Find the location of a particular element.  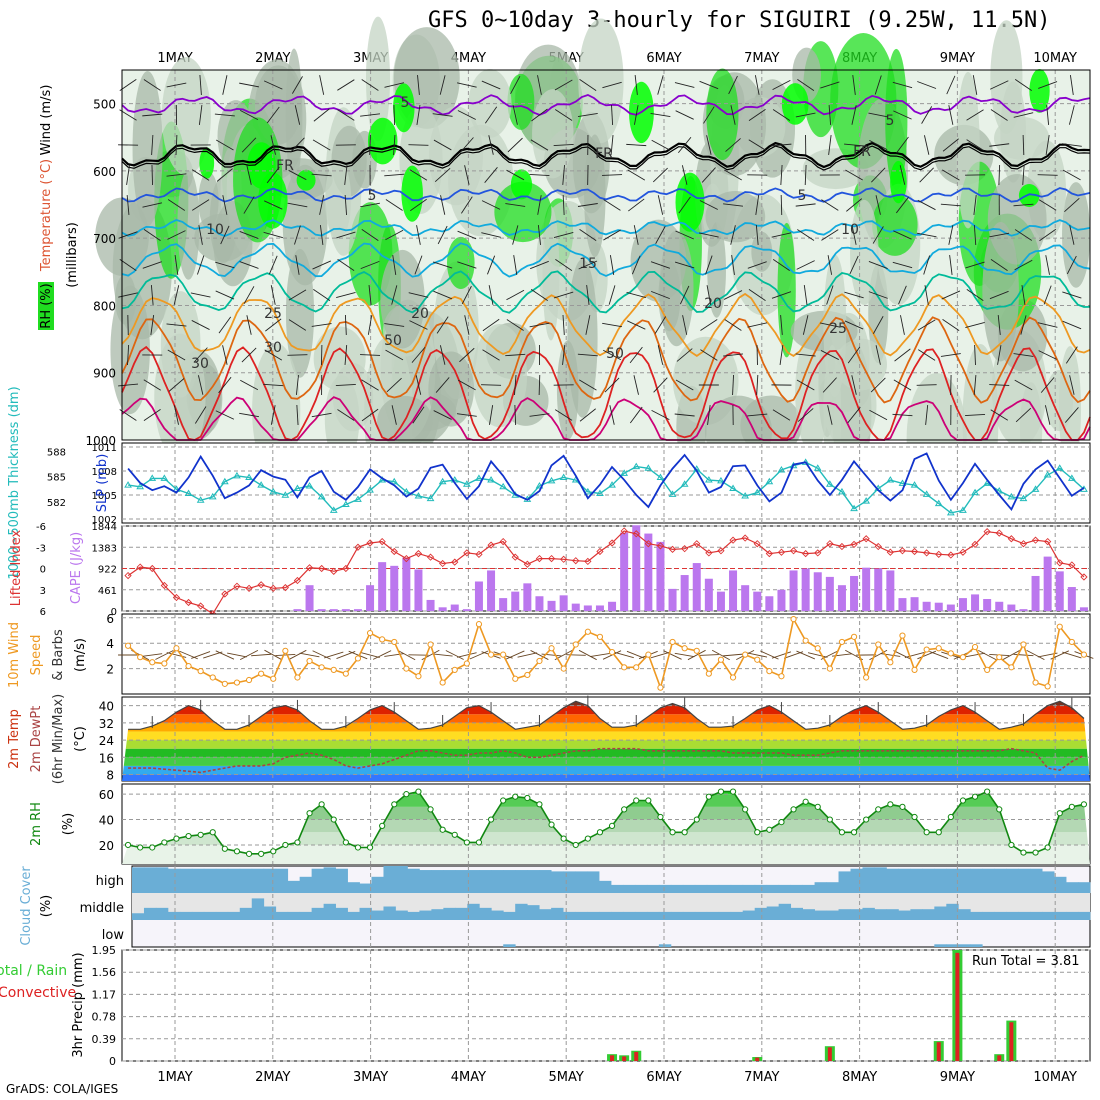

date-label-bottom: 9MAY is located at coordinates (957, 1077).